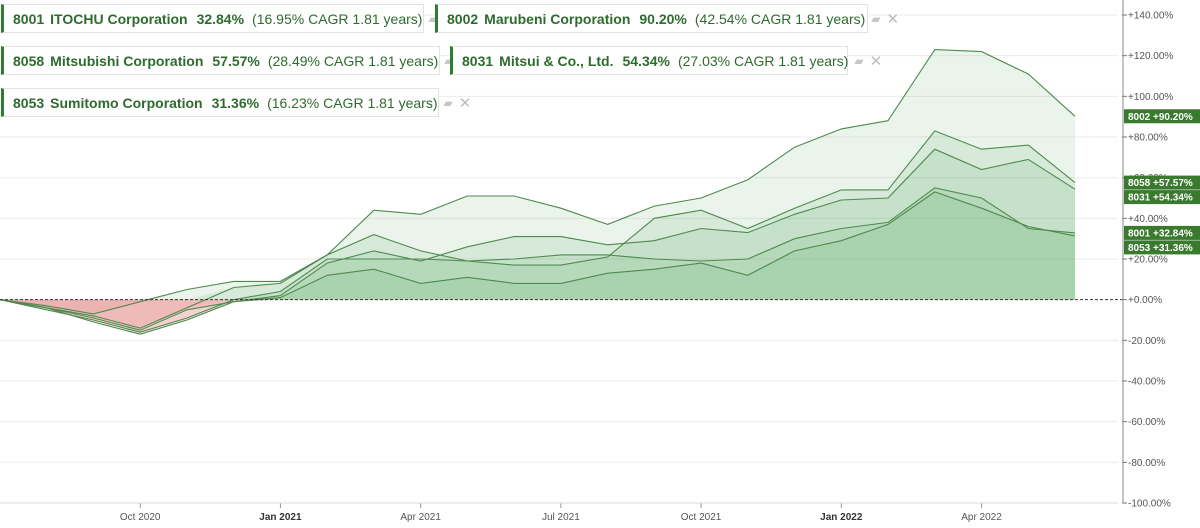 Image resolution: width=1200 pixels, height=528 pixels. Describe the element at coordinates (556, 60) in the screenshot. I see `legend-name: Mitsui & Co., Ltd.` at that location.